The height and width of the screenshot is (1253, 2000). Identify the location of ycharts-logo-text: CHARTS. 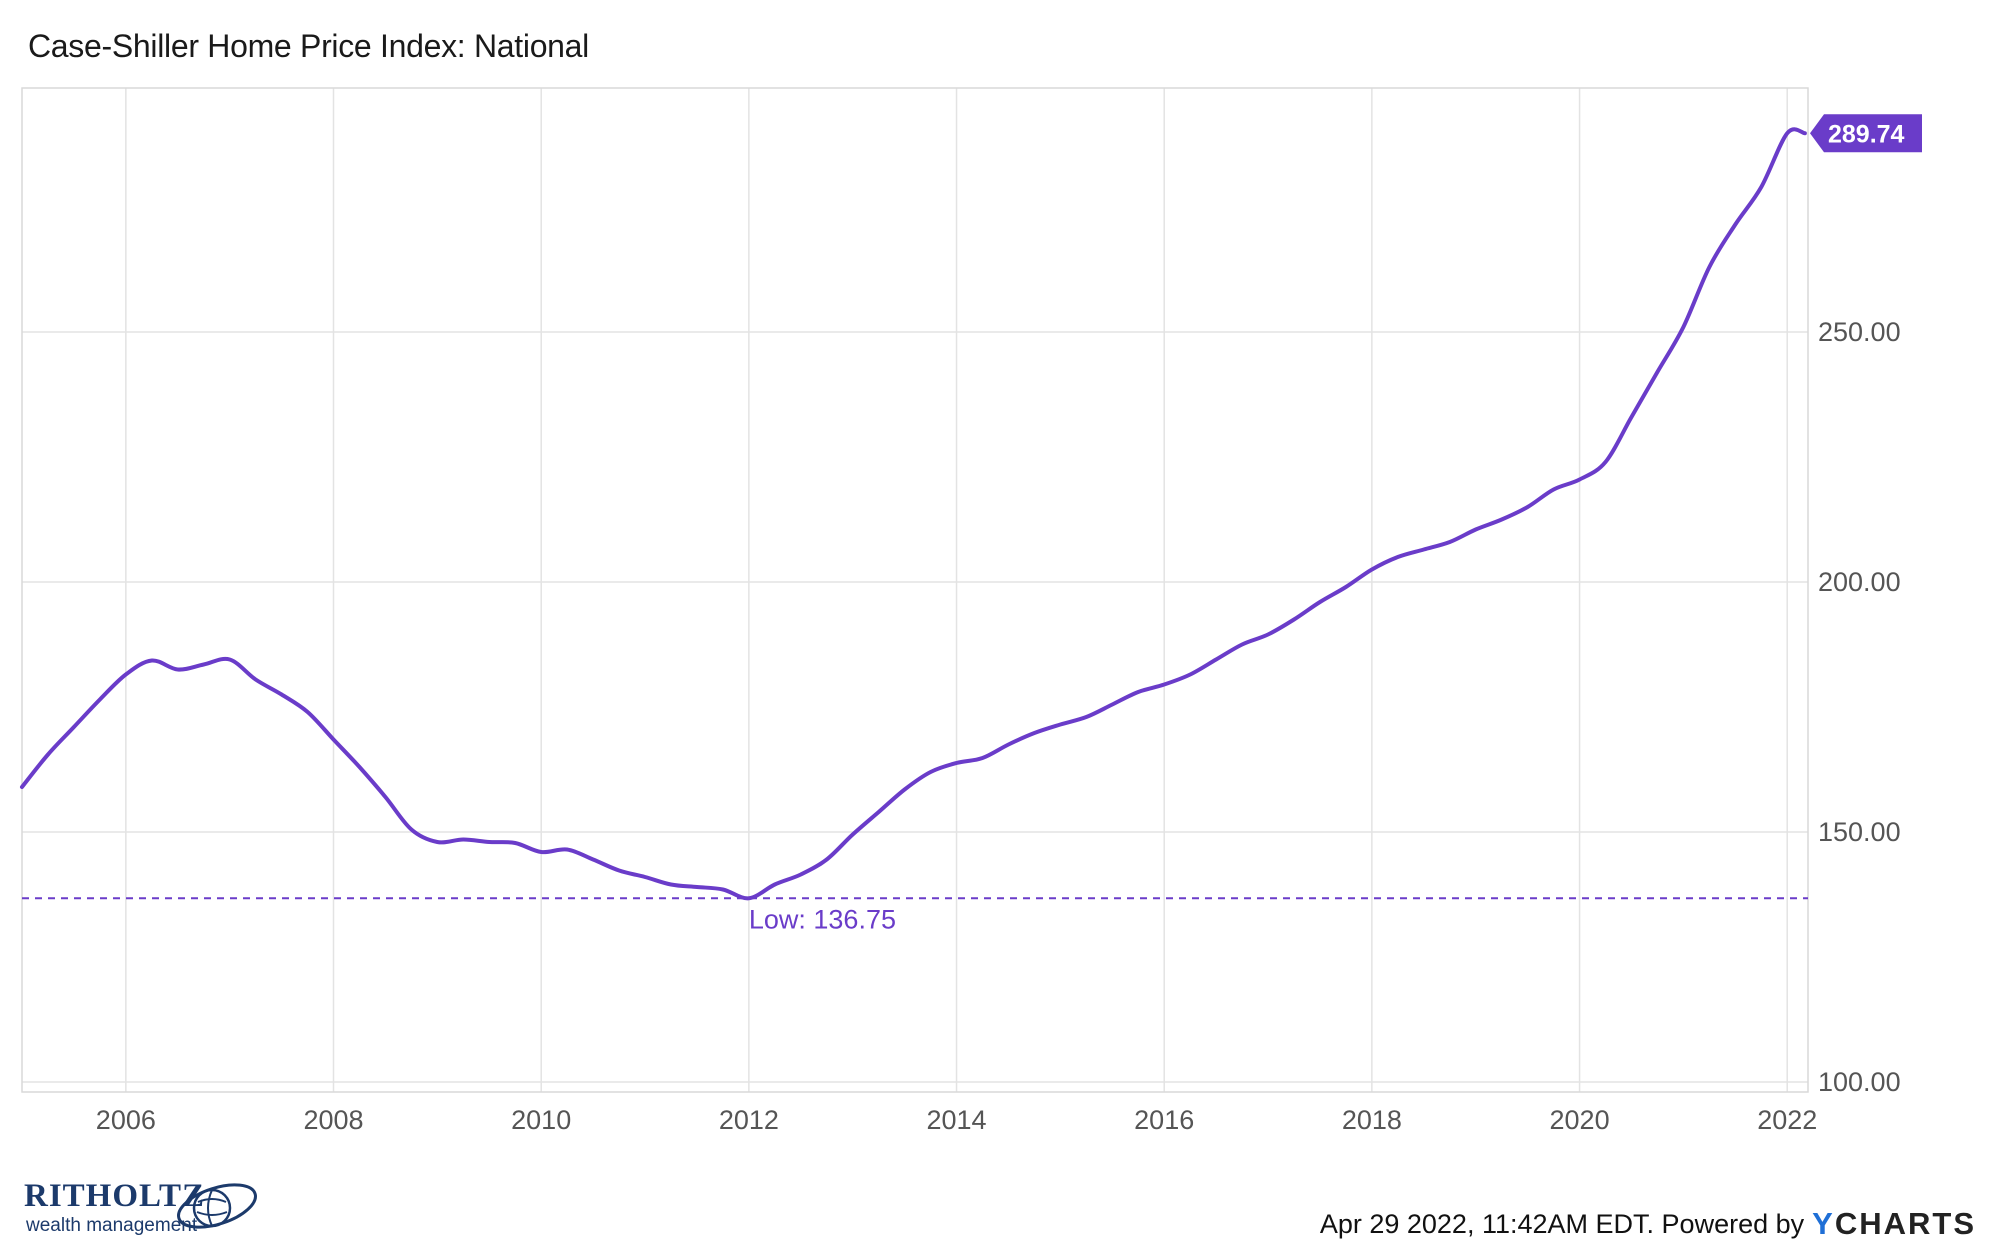
(1905, 1223).